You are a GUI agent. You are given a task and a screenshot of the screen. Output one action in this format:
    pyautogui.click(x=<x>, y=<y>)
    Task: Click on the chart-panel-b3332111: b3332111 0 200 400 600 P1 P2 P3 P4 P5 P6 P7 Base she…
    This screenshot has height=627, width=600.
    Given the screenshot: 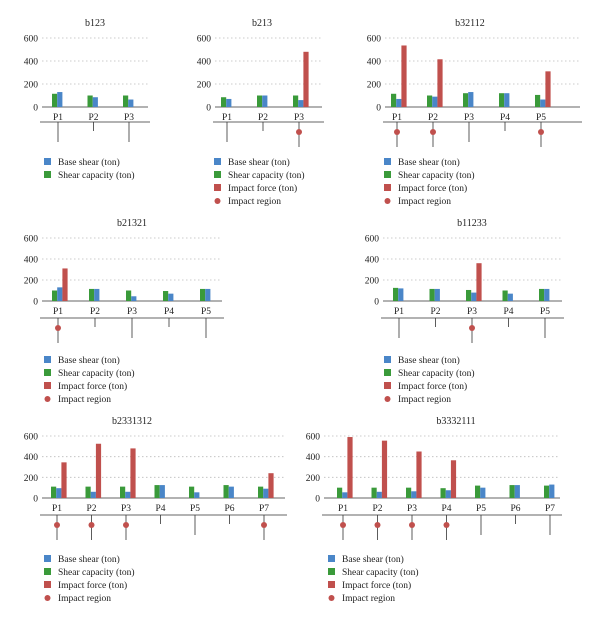 What is the action you would take?
    pyautogui.click(x=434, y=510)
    